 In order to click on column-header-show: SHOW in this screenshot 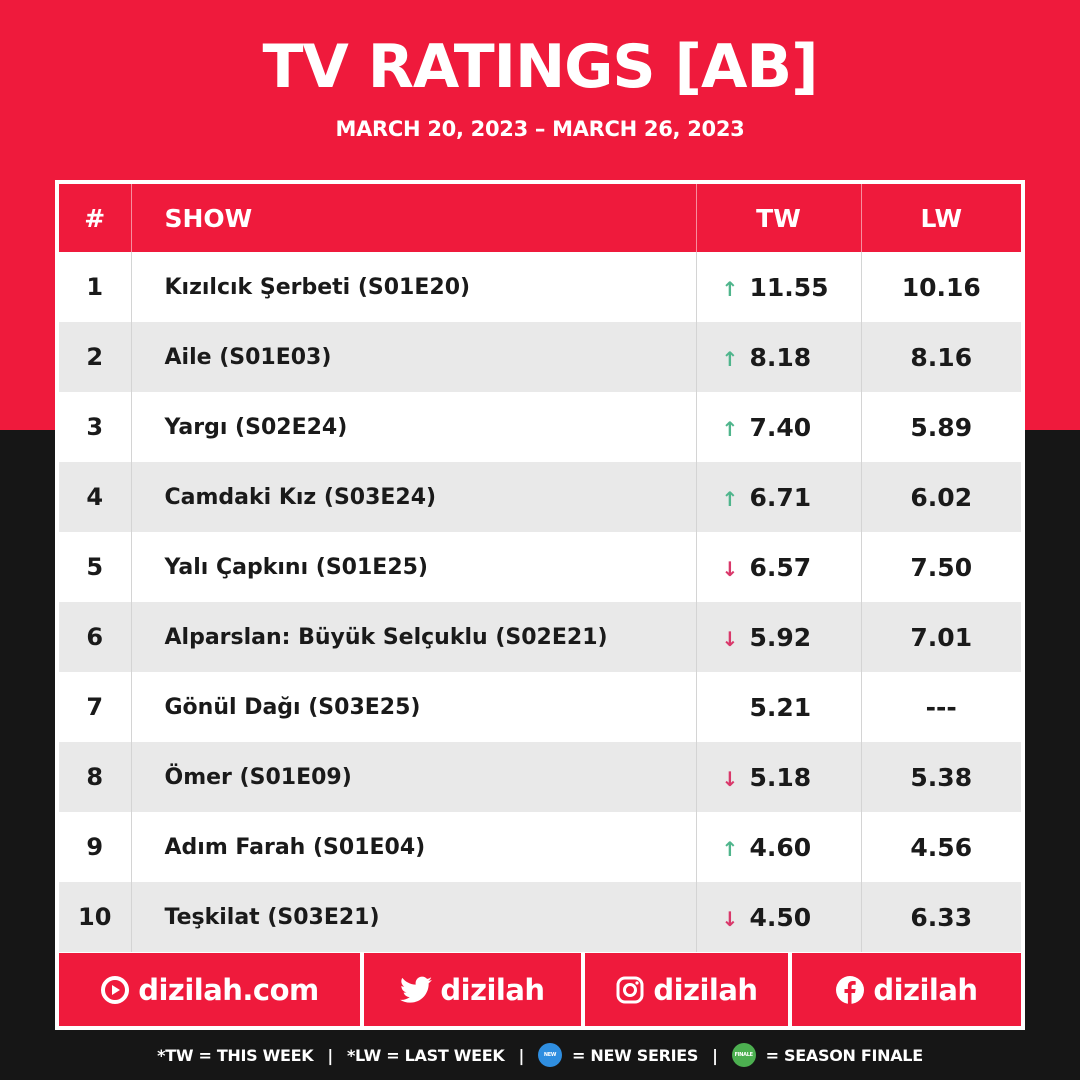, I will do `click(414, 218)`.